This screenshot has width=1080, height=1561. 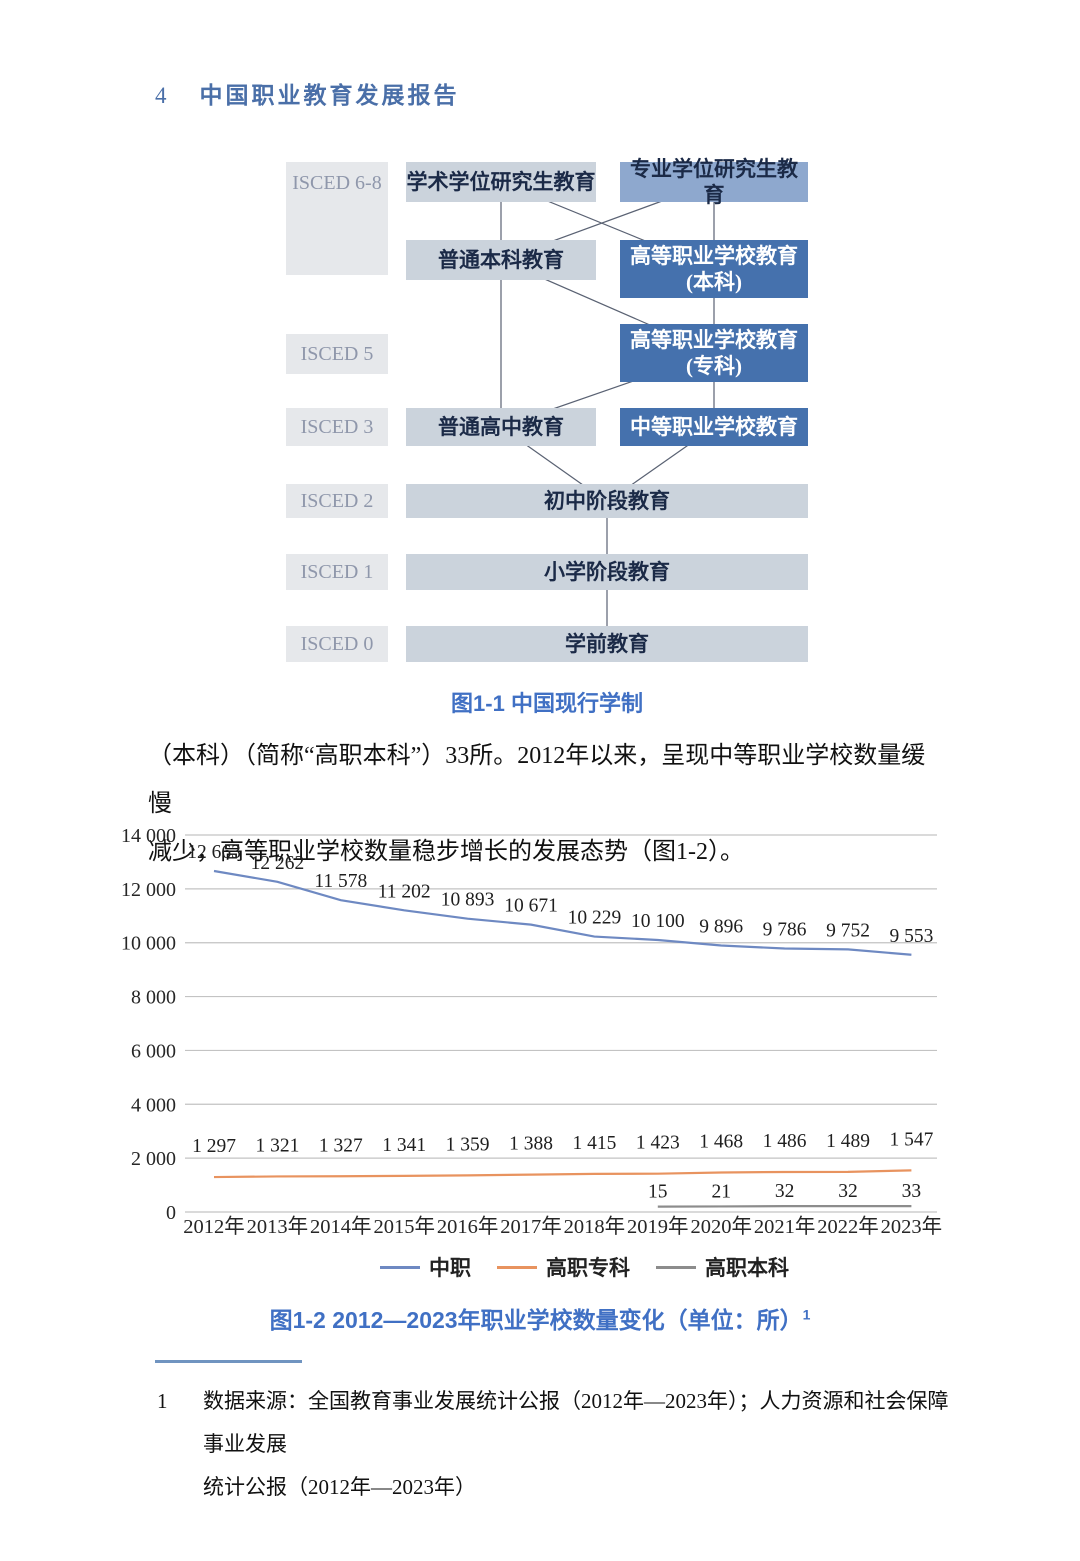 I want to click on legend-item-中职: 中职, so click(x=425, y=1267).